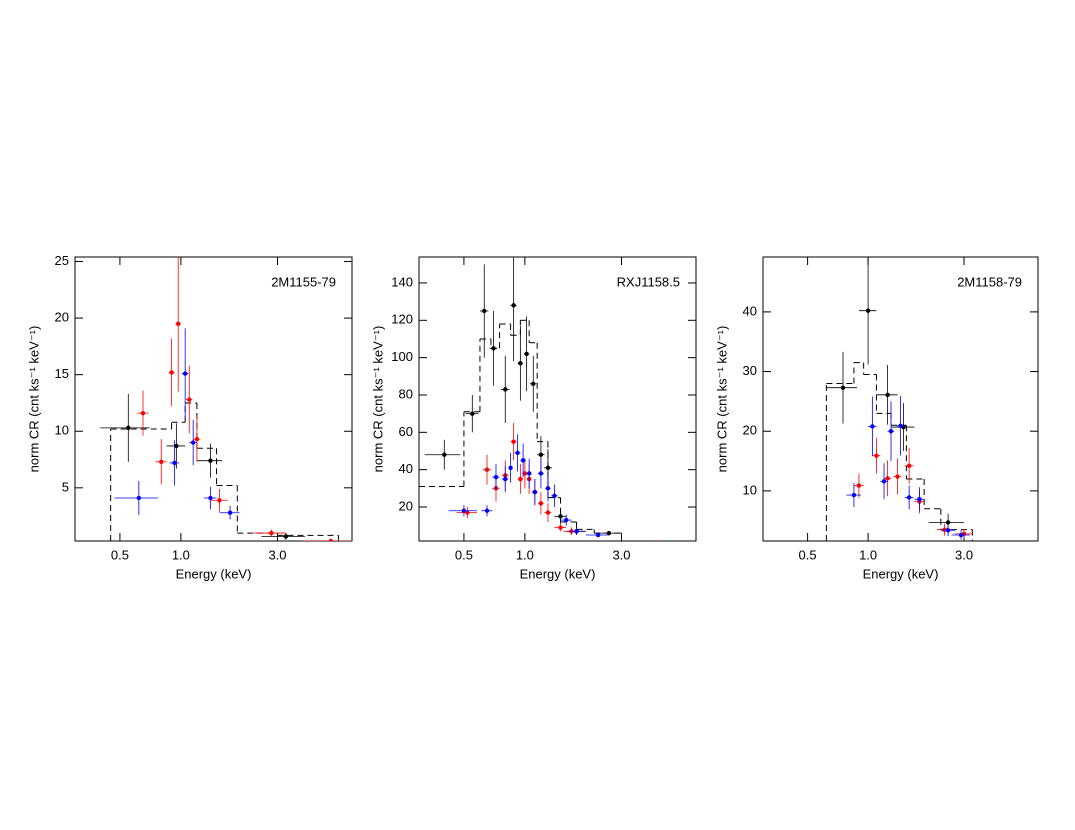 Image resolution: width=1075 pixels, height=830 pixels. Describe the element at coordinates (750, 489) in the screenshot. I see `y-tick-label: 10` at that location.